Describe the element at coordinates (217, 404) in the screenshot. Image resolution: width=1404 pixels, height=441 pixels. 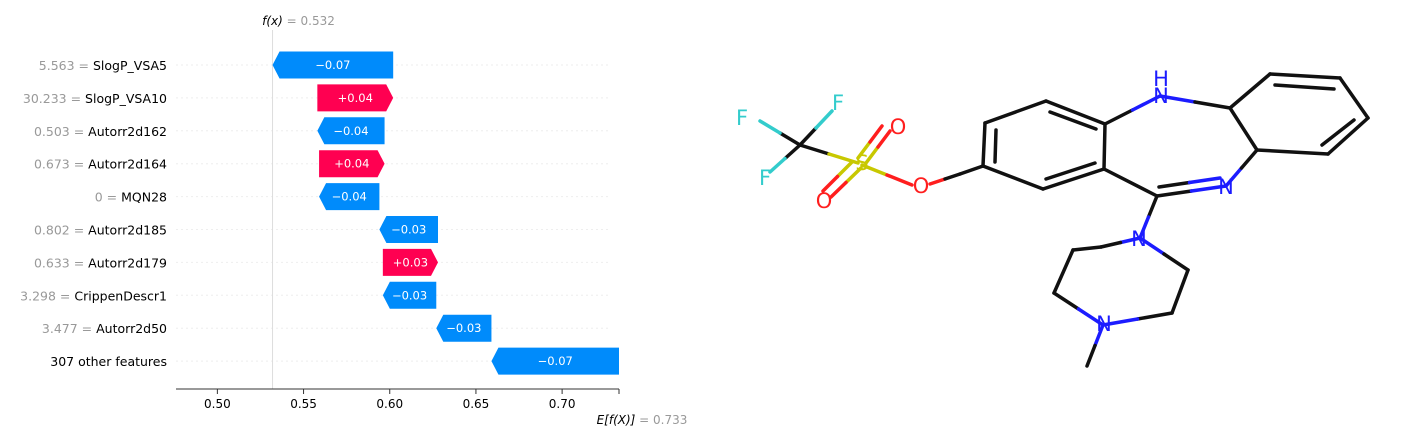
I see `x-tick-label: 0.50` at that location.